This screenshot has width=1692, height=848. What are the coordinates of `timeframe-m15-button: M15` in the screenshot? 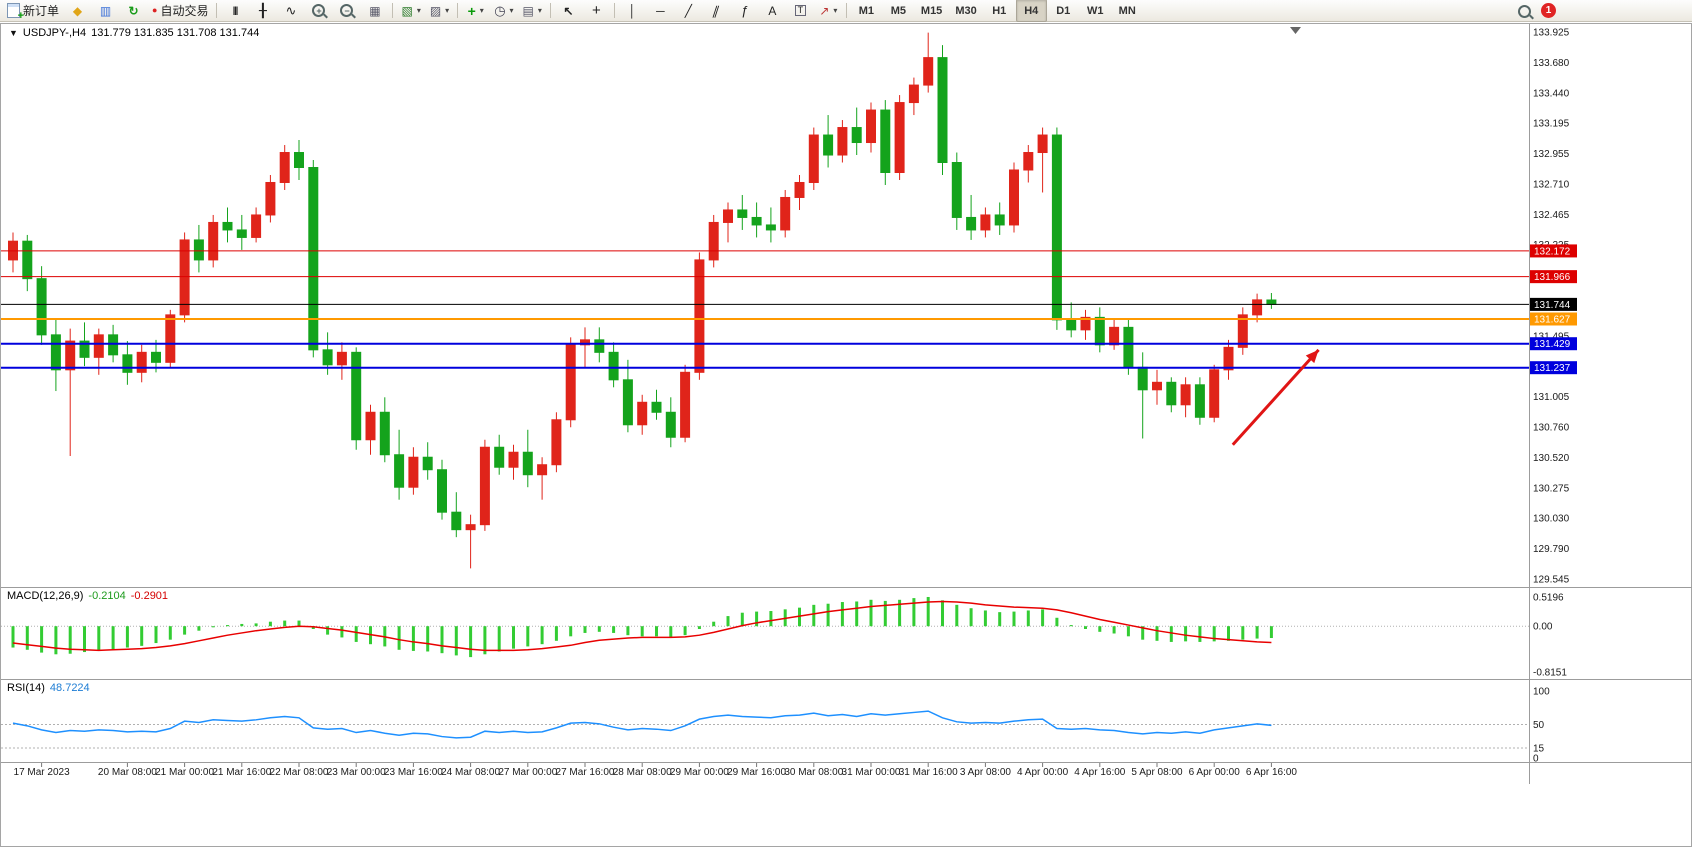 It's located at (931, 10).